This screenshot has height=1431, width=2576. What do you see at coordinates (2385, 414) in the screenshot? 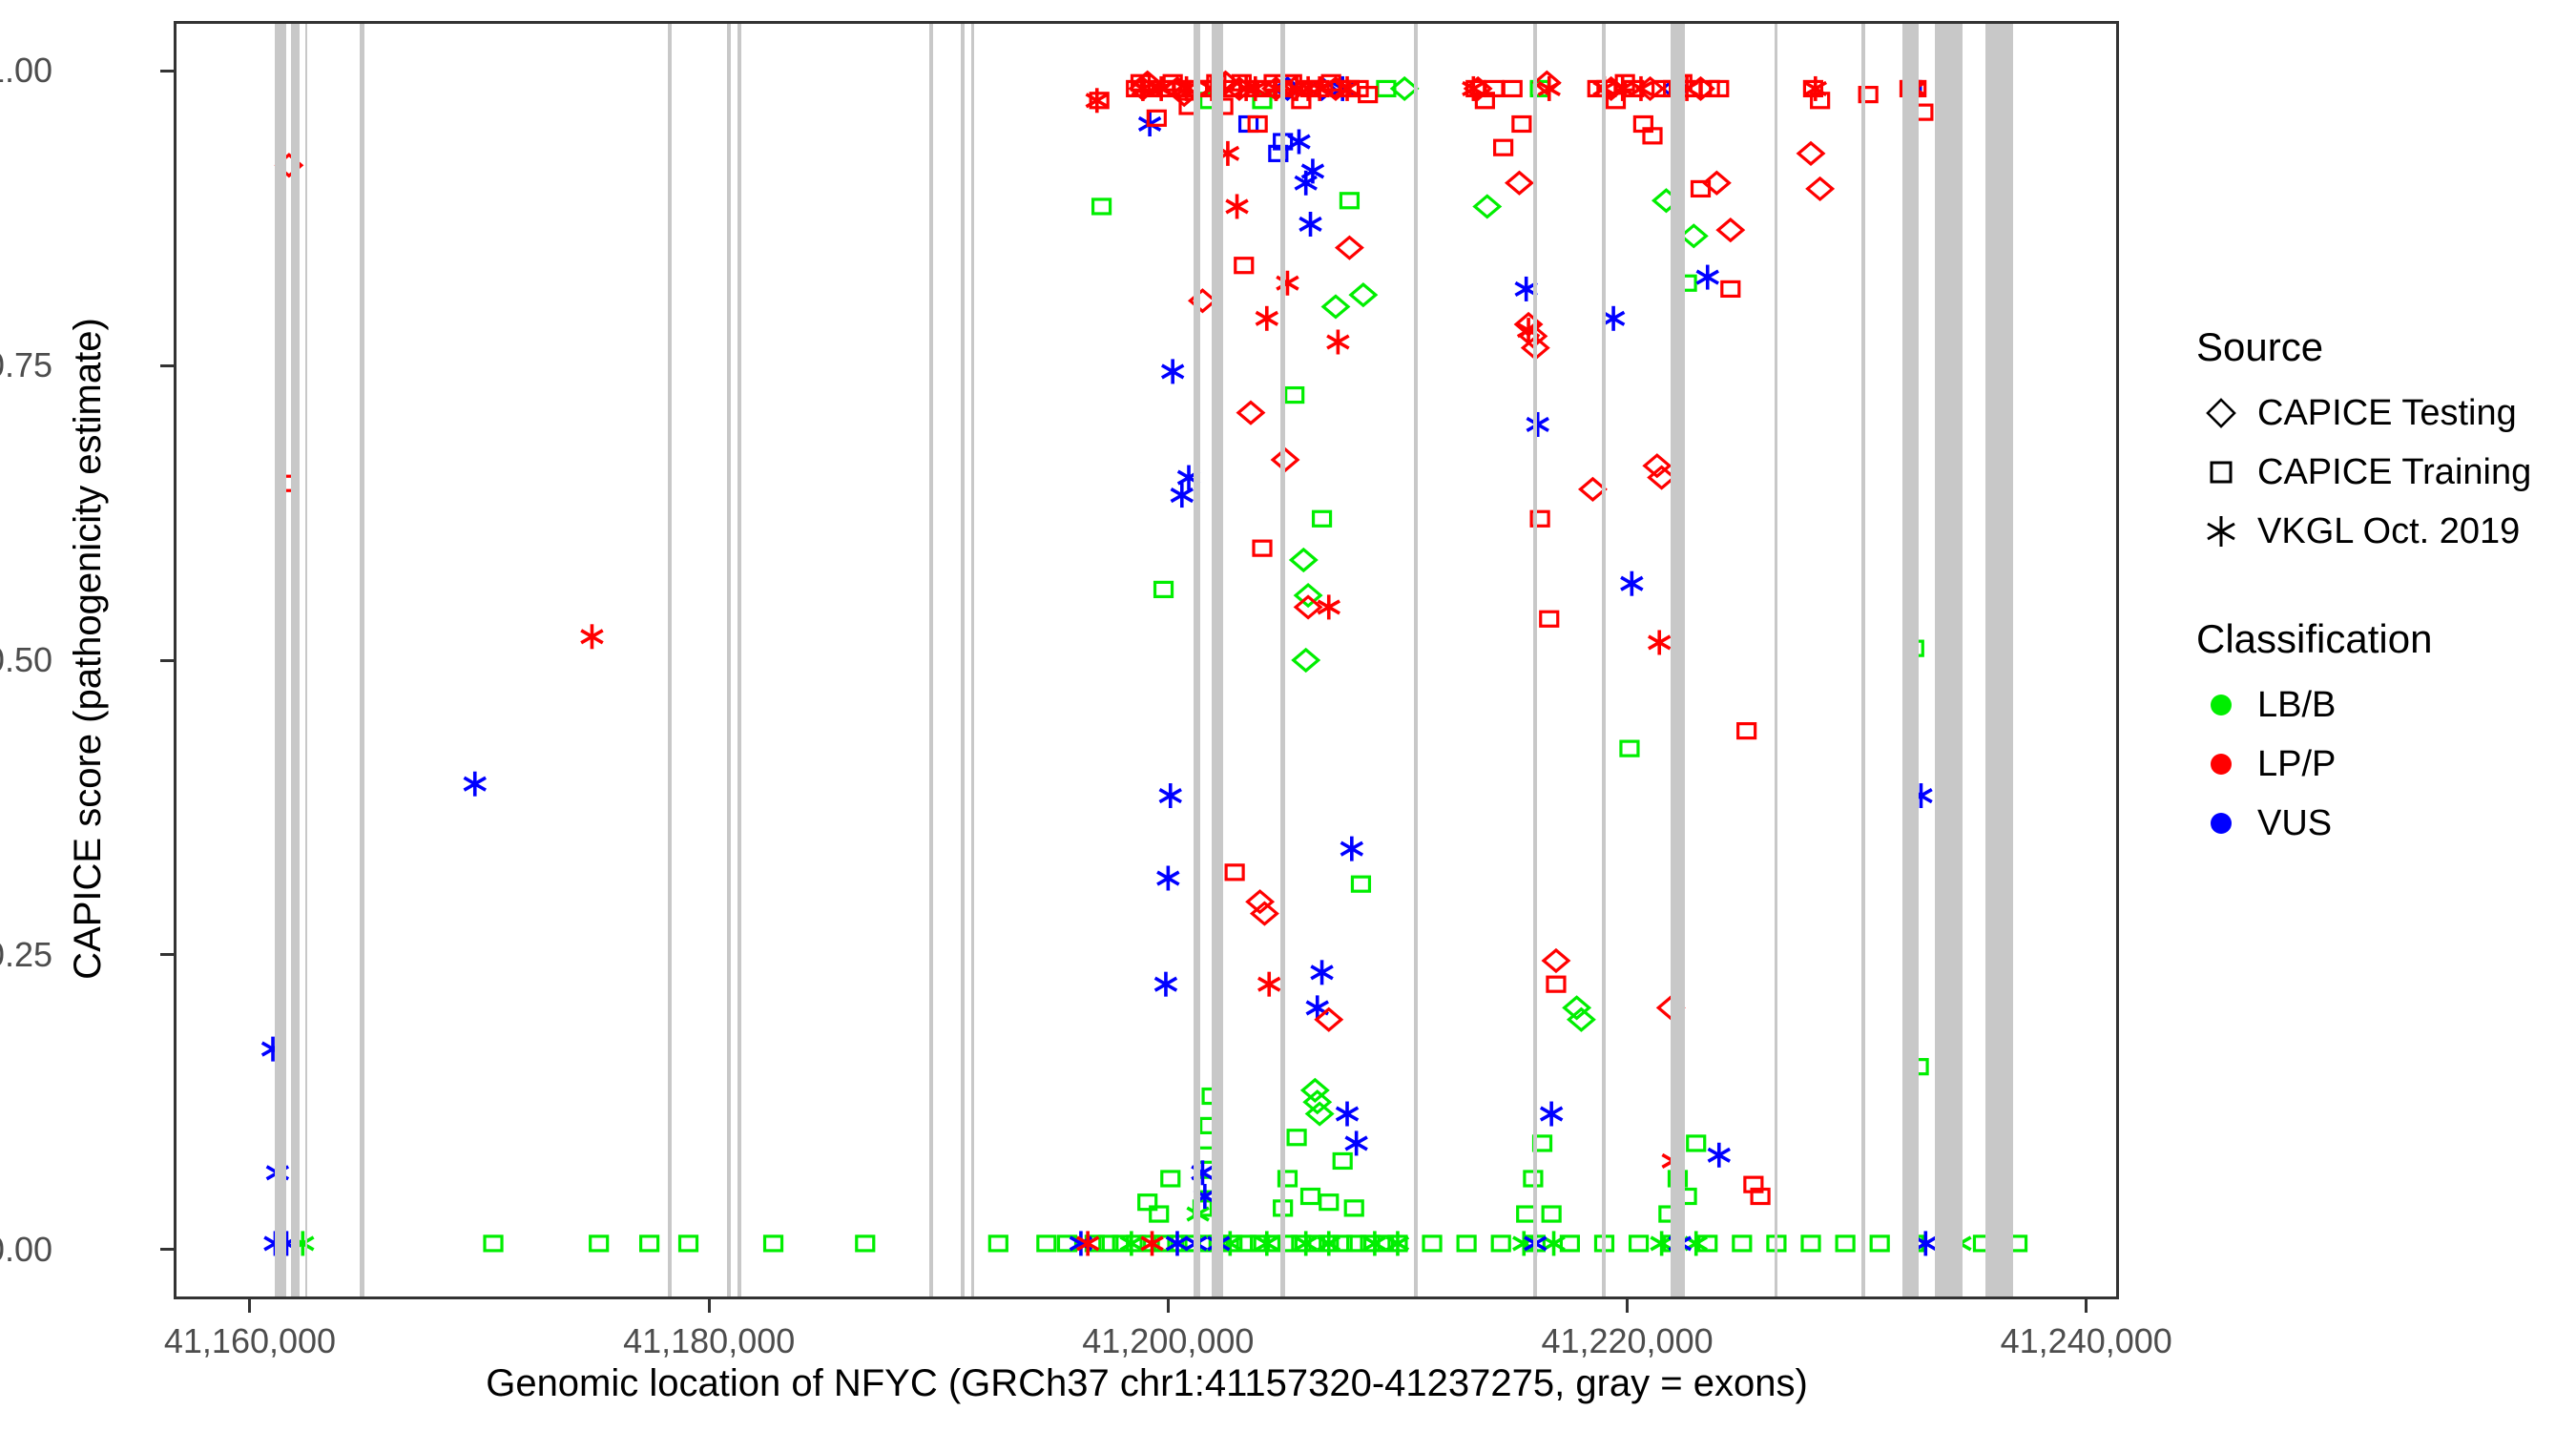
I see `legend-item-capice-testing: CAPICE Testing` at bounding box center [2385, 414].